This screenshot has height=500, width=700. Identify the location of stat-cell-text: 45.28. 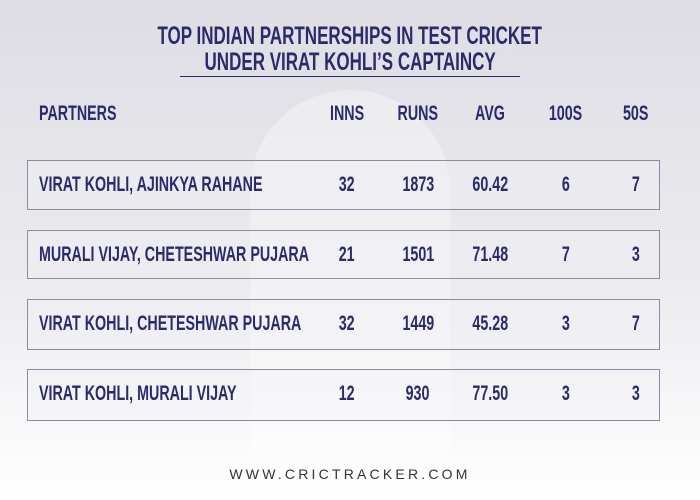
(490, 323).